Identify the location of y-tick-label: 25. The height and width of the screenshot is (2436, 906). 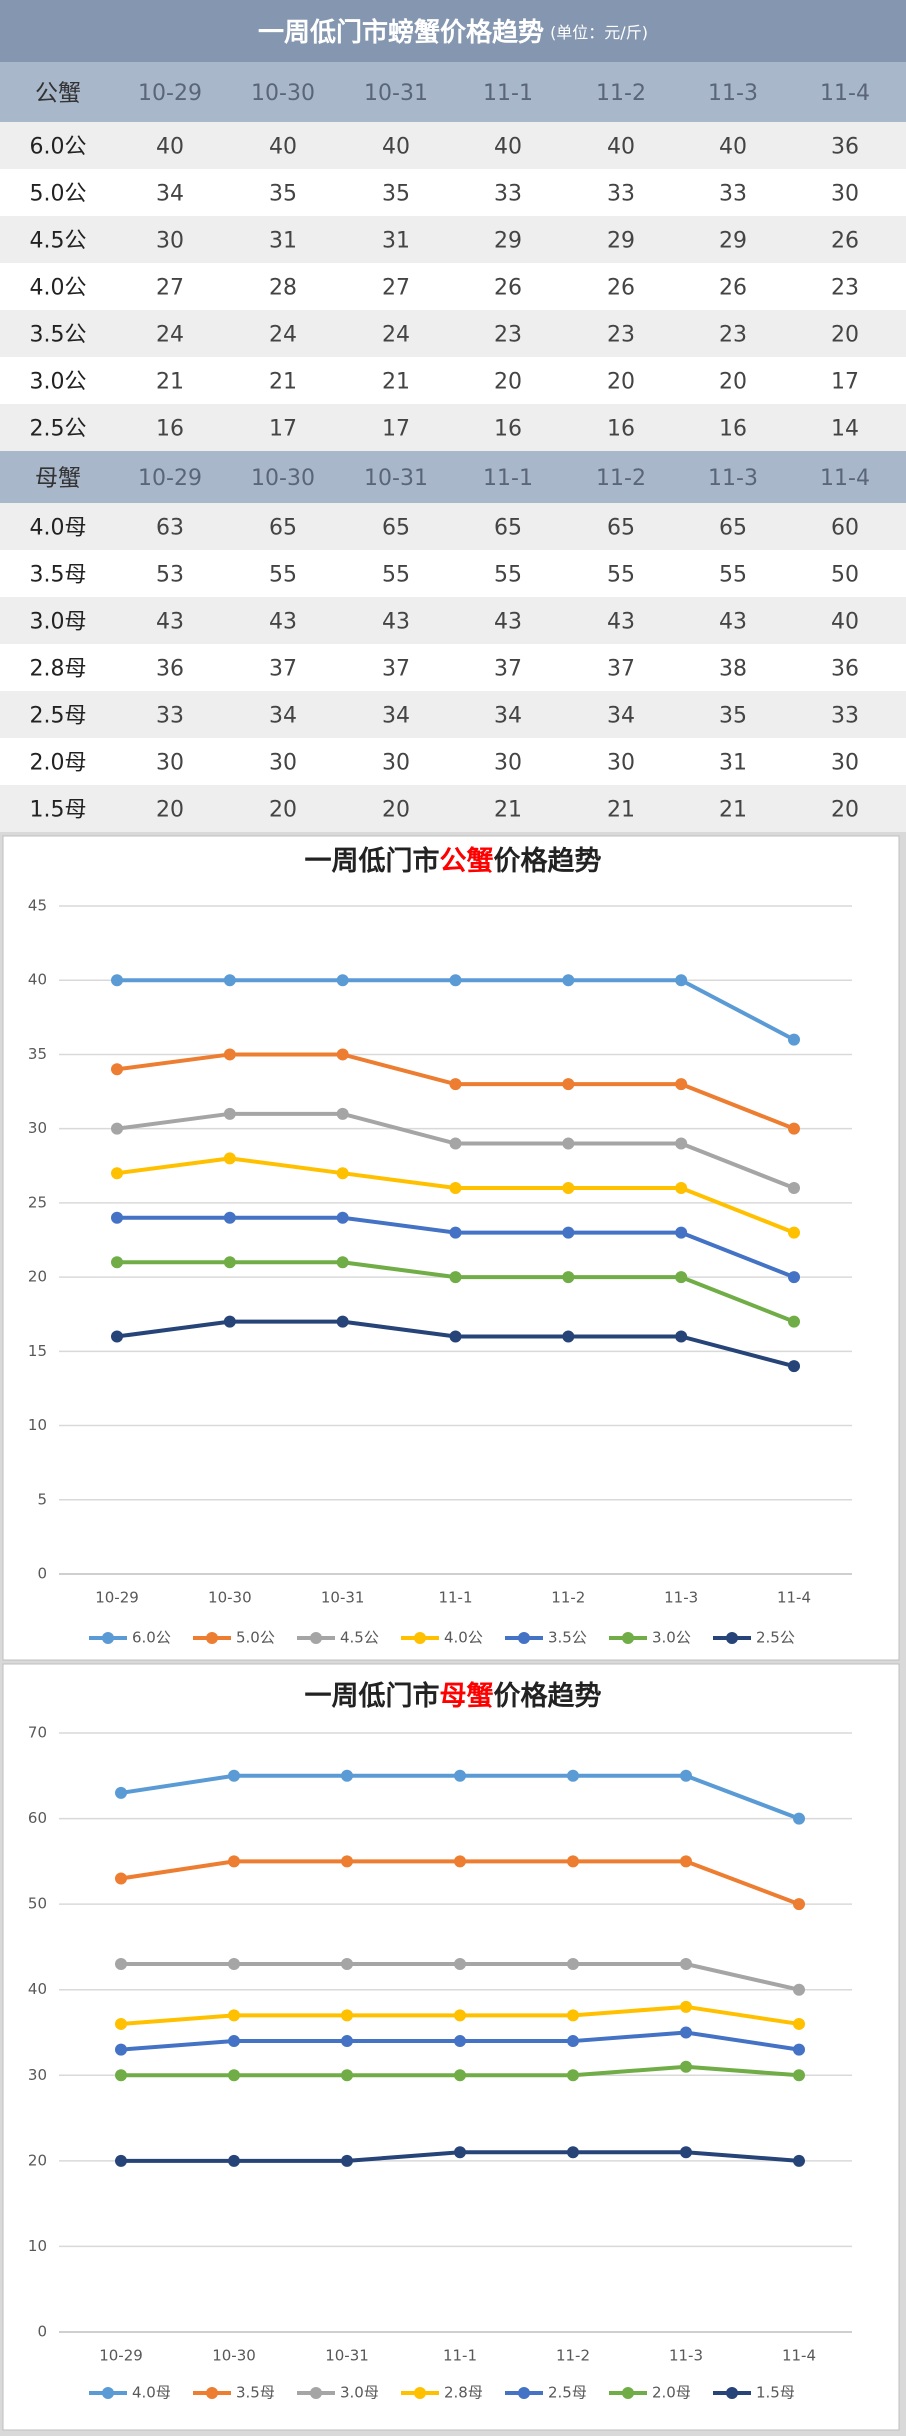
(37, 1202).